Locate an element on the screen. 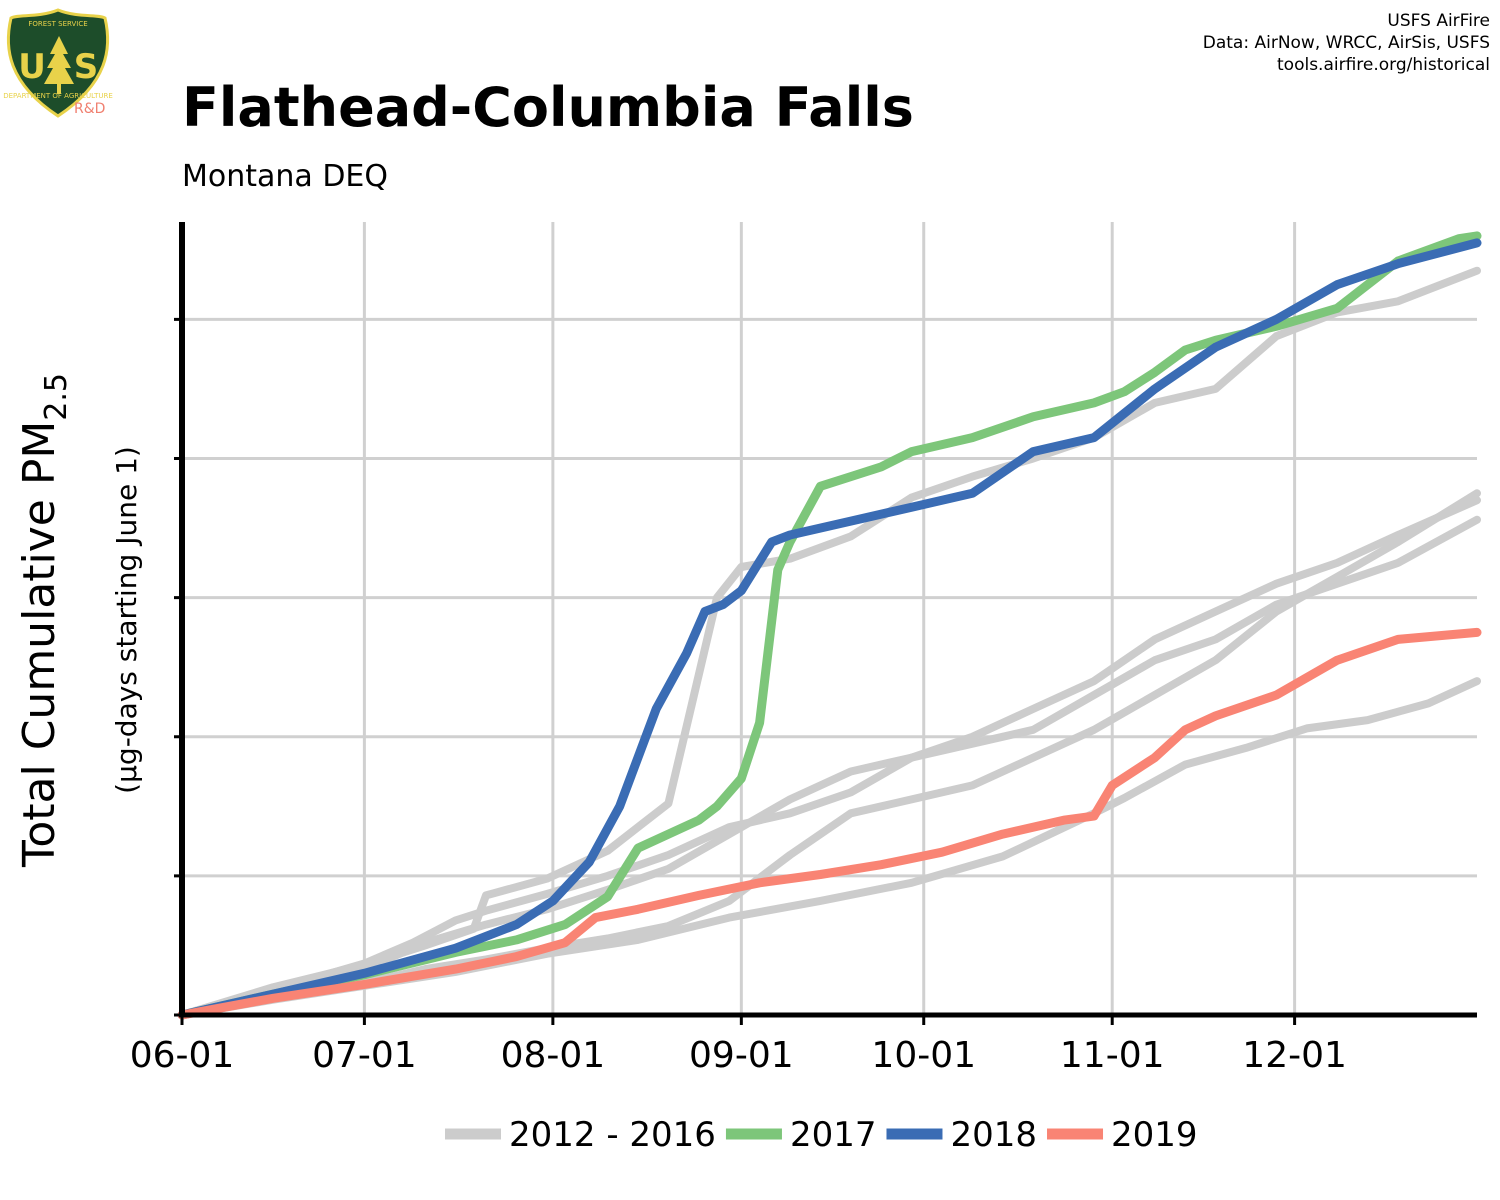  chart-subtitle: Montana DEQ is located at coordinates (285, 176).